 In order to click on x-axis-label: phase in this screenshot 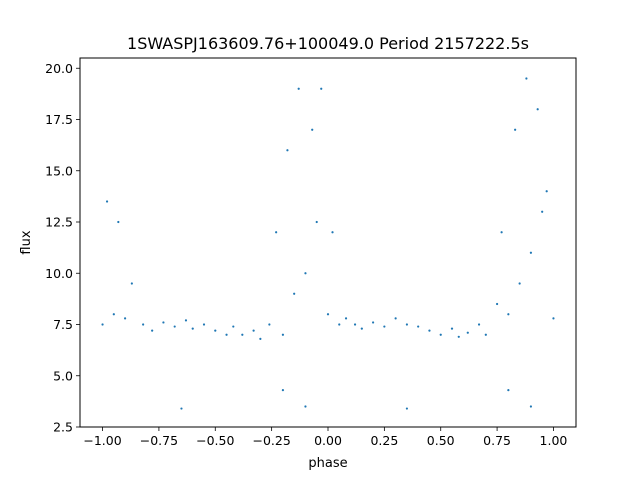, I will do `click(327, 463)`.